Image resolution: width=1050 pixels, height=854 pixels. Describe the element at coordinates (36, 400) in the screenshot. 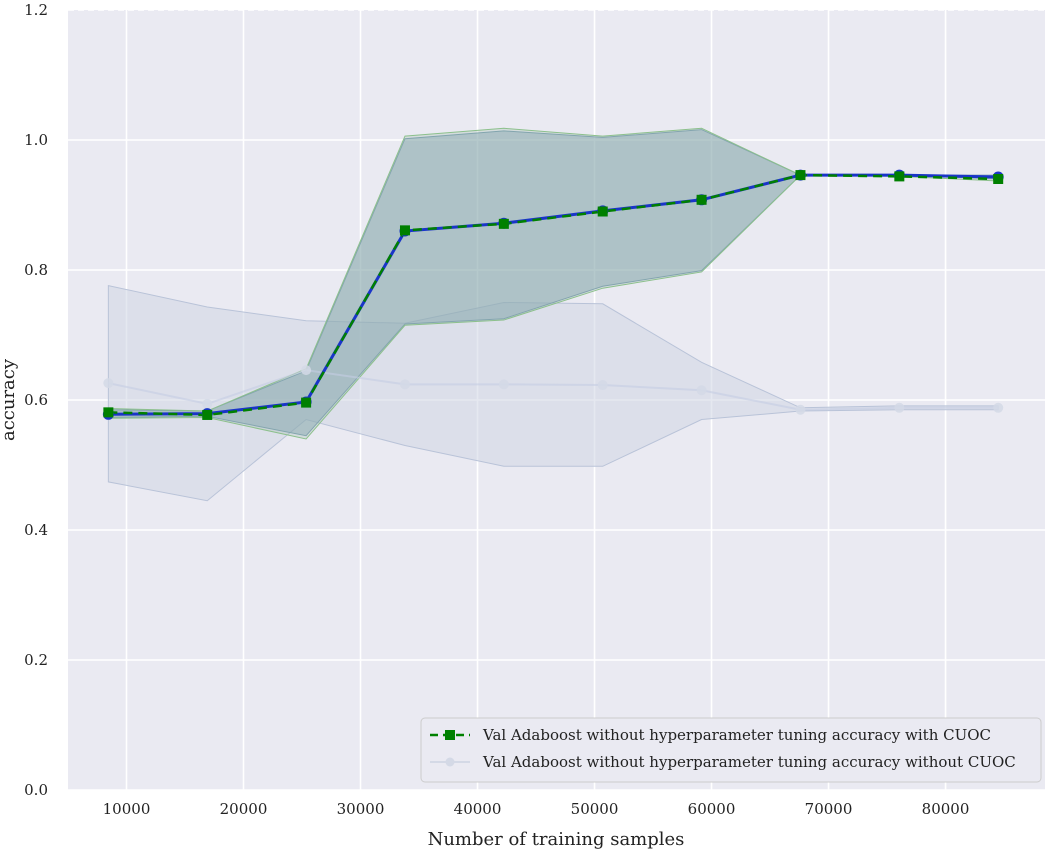

I see `y-tick-label: 0.6` at that location.